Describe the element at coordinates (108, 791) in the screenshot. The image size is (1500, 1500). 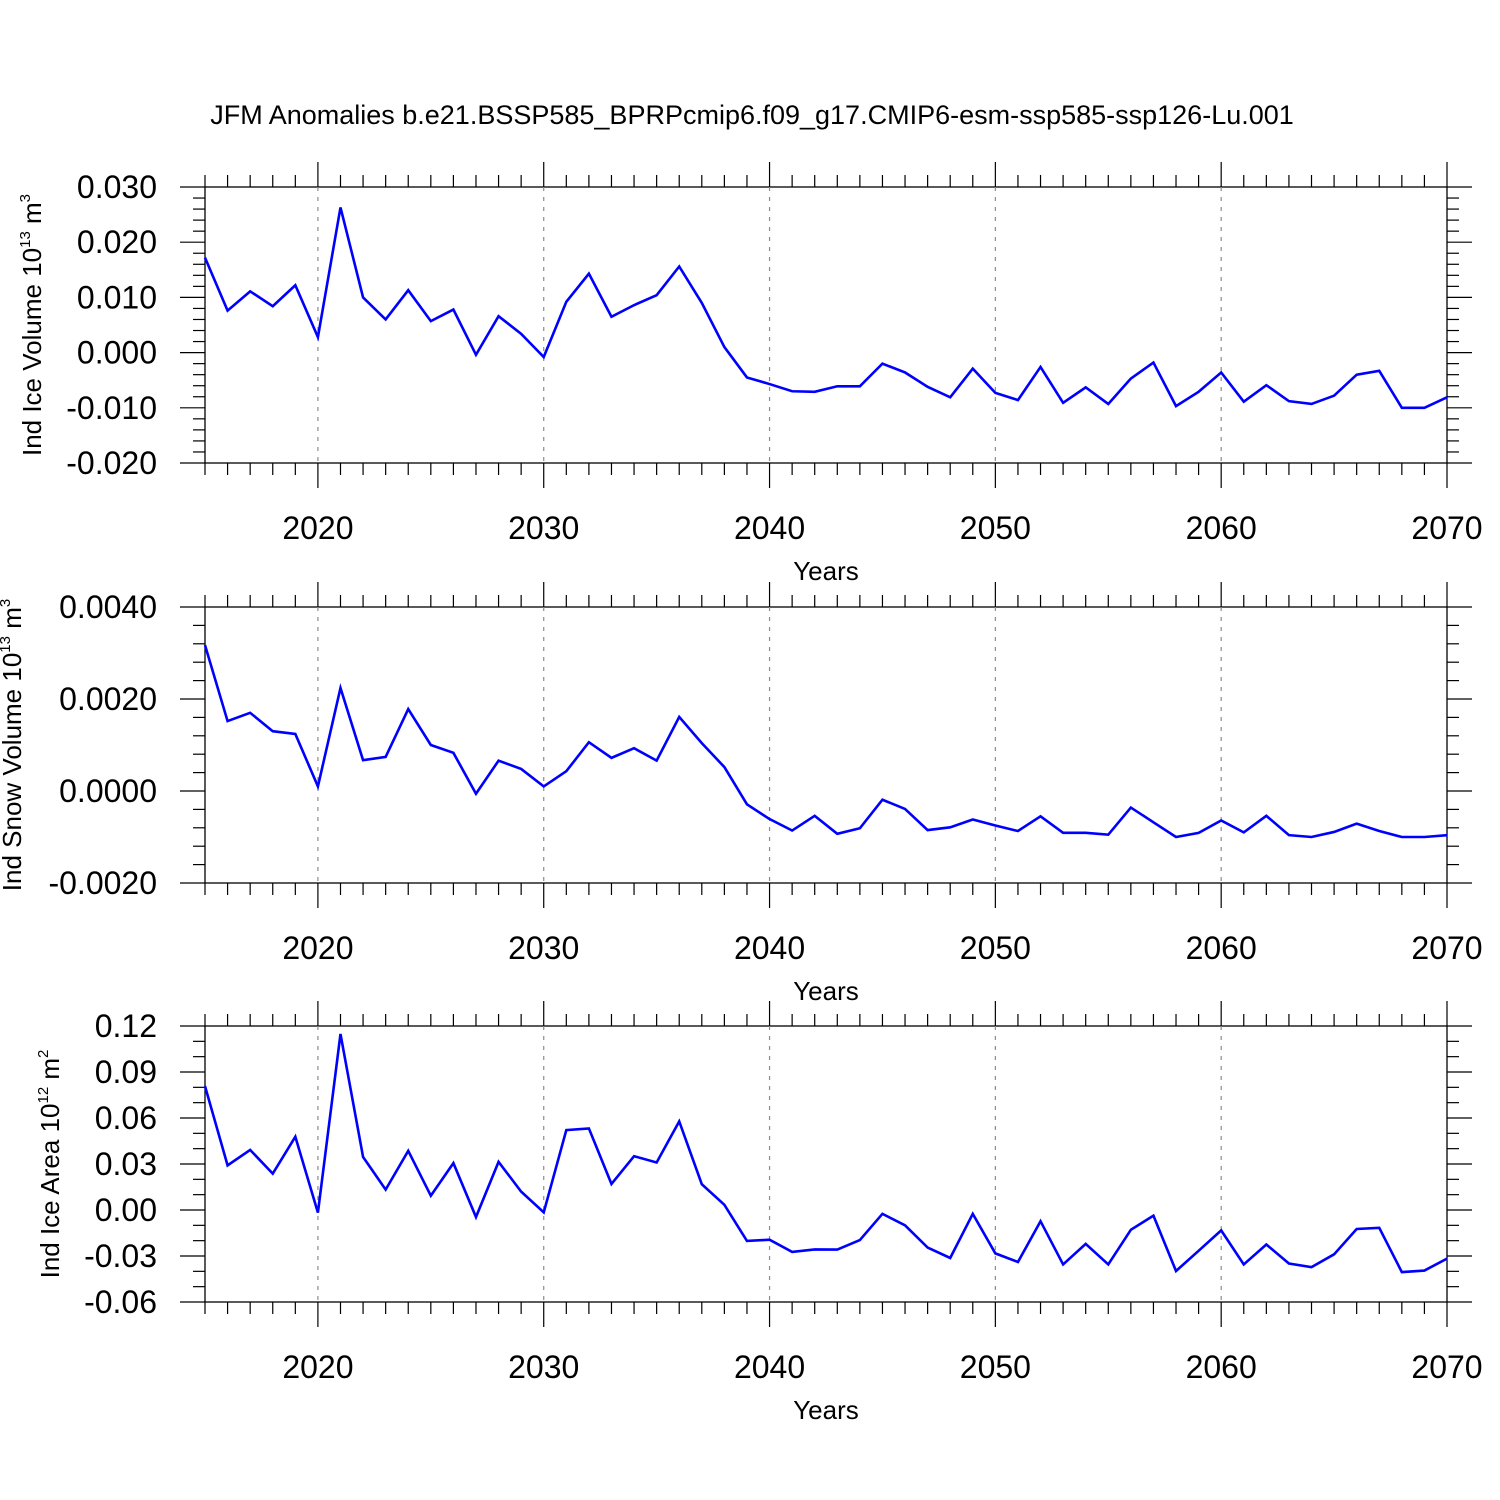
I see `y-tick-label: 0.0000` at that location.